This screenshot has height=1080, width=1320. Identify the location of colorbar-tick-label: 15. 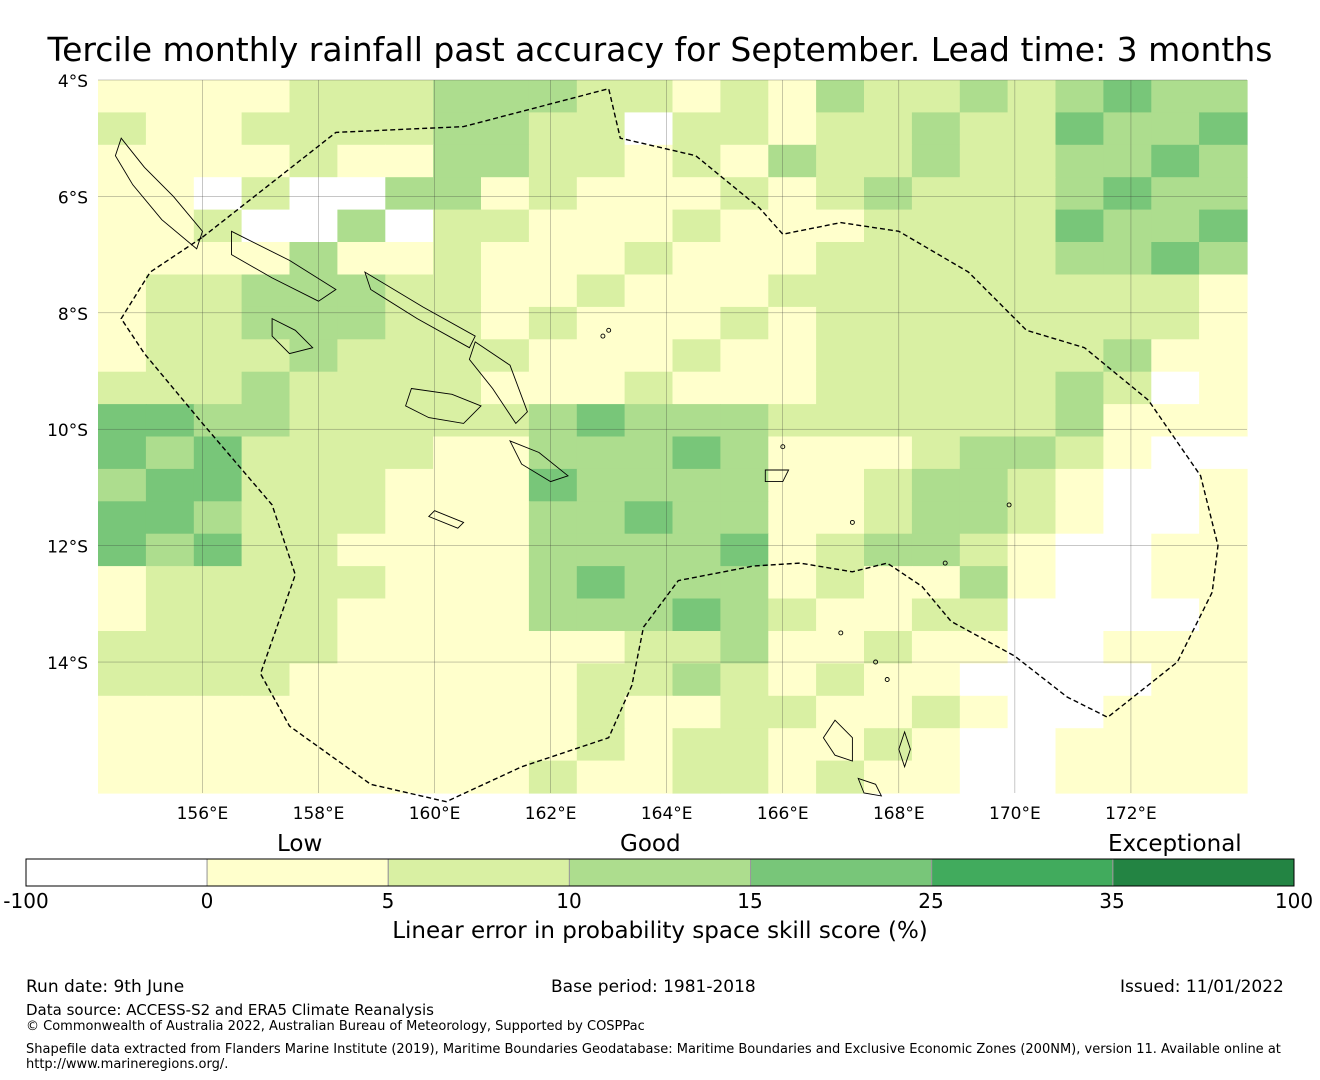
(750, 901).